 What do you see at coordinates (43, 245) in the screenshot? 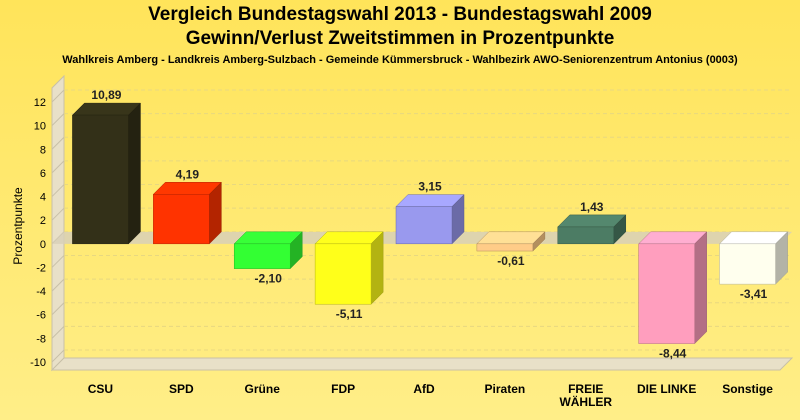
I see `y-tick-label: 0` at bounding box center [43, 245].